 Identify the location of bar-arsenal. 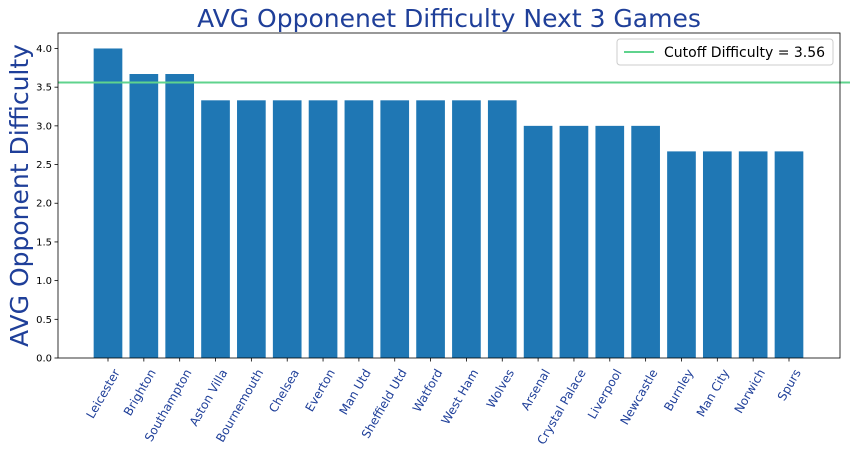
(538, 241).